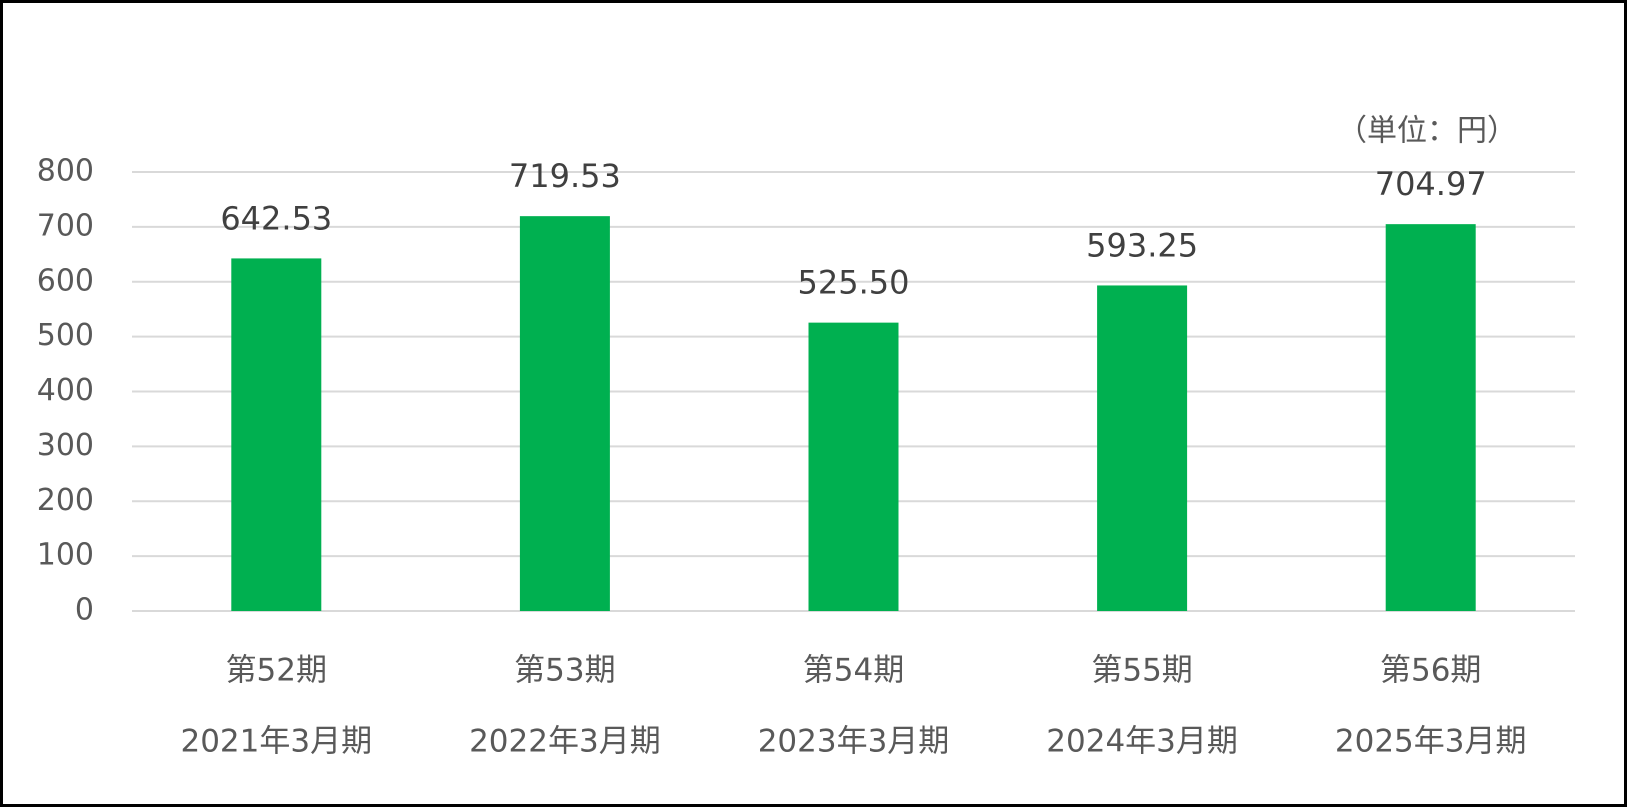 The height and width of the screenshot is (807, 1627). I want to click on x-tick-label: 第53期, so click(564, 671).